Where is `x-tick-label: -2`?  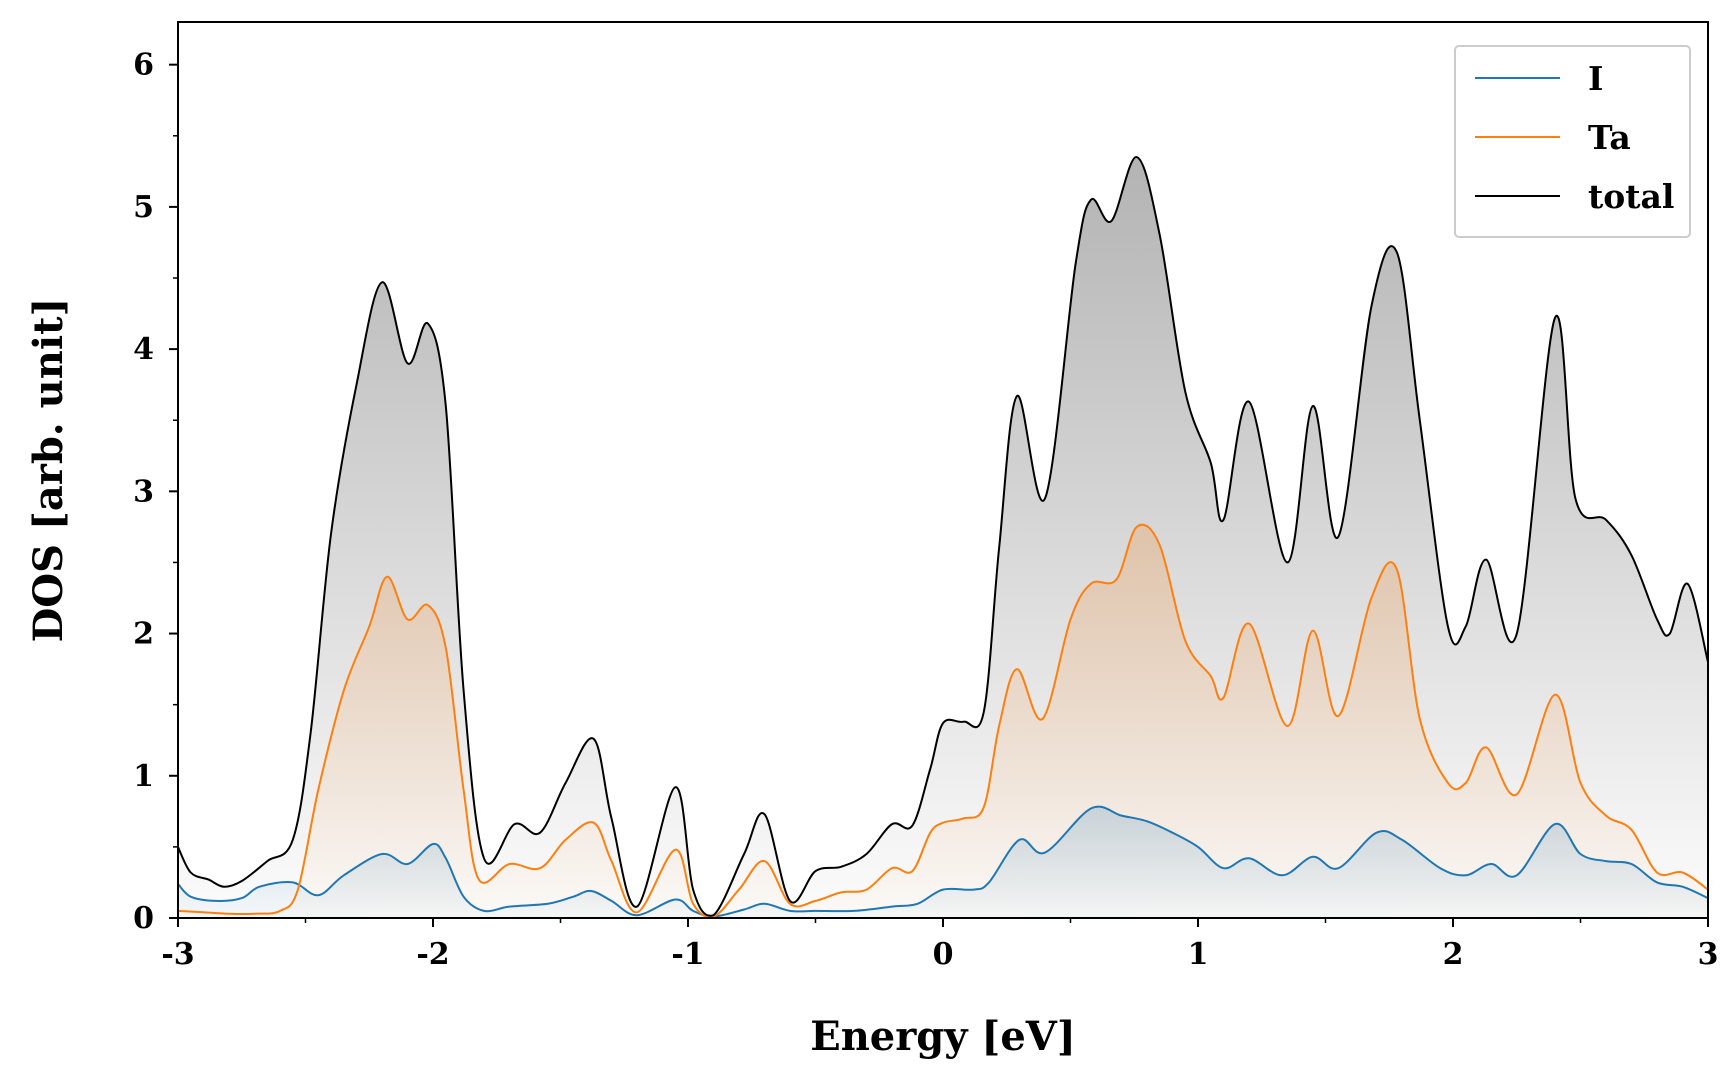 x-tick-label: -2 is located at coordinates (432, 954).